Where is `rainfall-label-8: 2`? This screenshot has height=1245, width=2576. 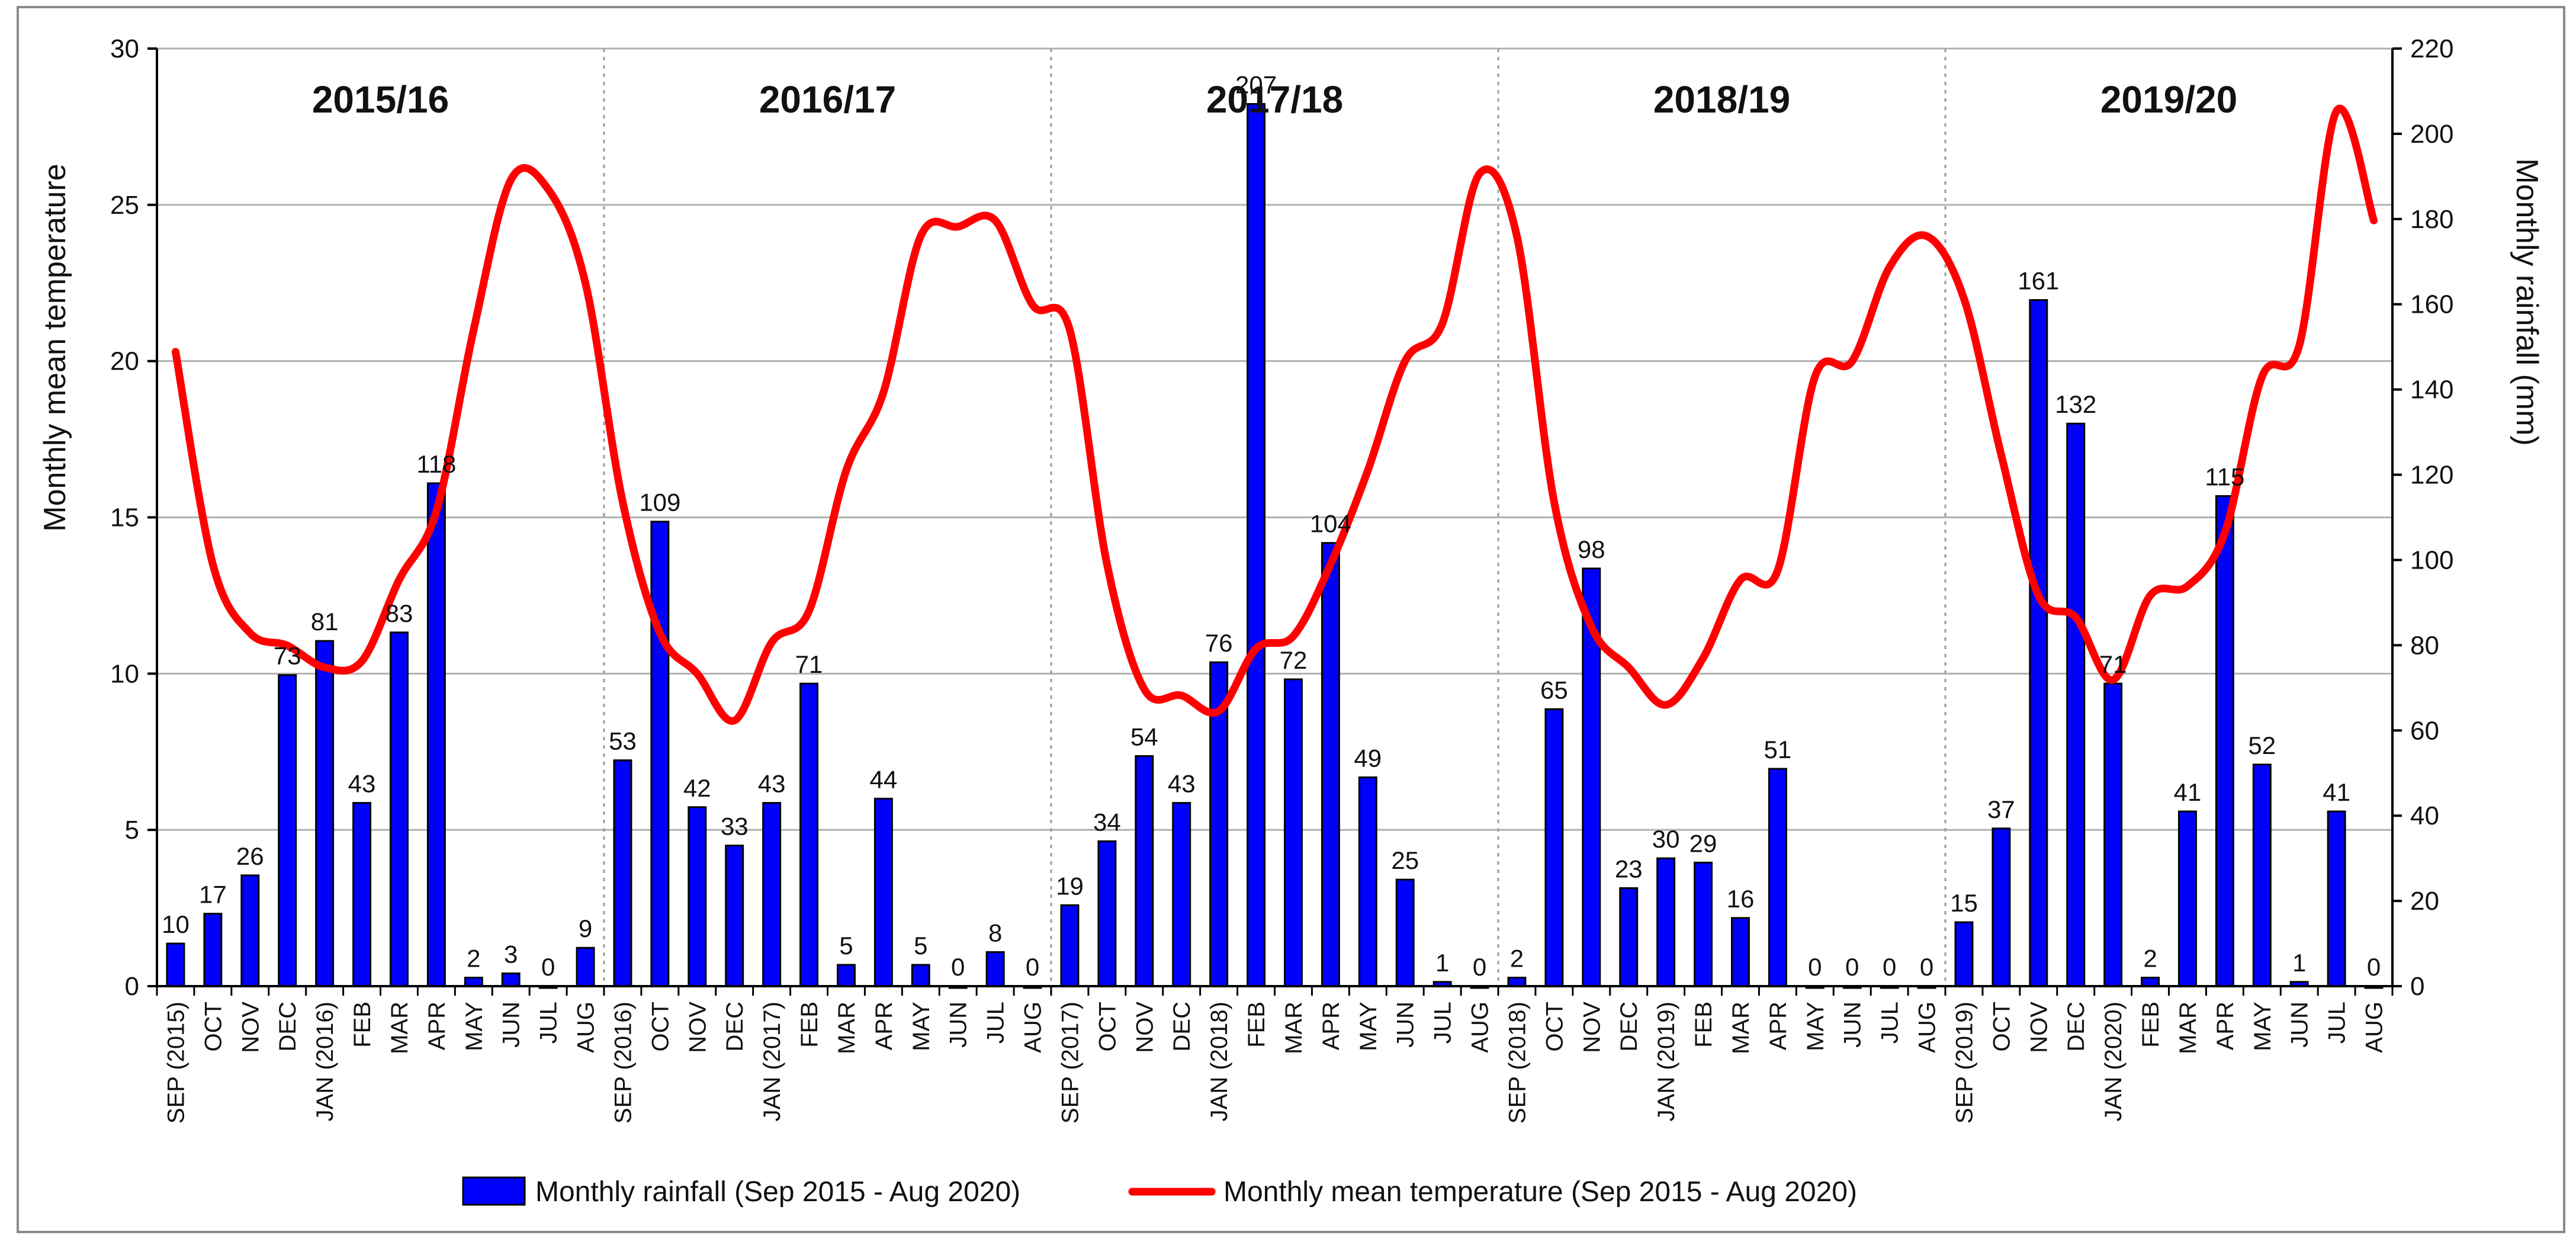
rainfall-label-8: 2 is located at coordinates (473, 959).